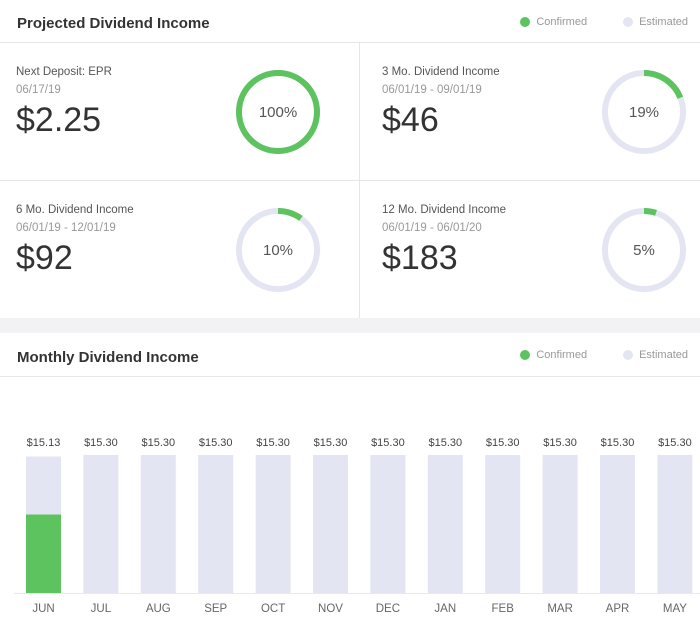  I want to click on bar-feb: $15.30 FEB, so click(503, 526).